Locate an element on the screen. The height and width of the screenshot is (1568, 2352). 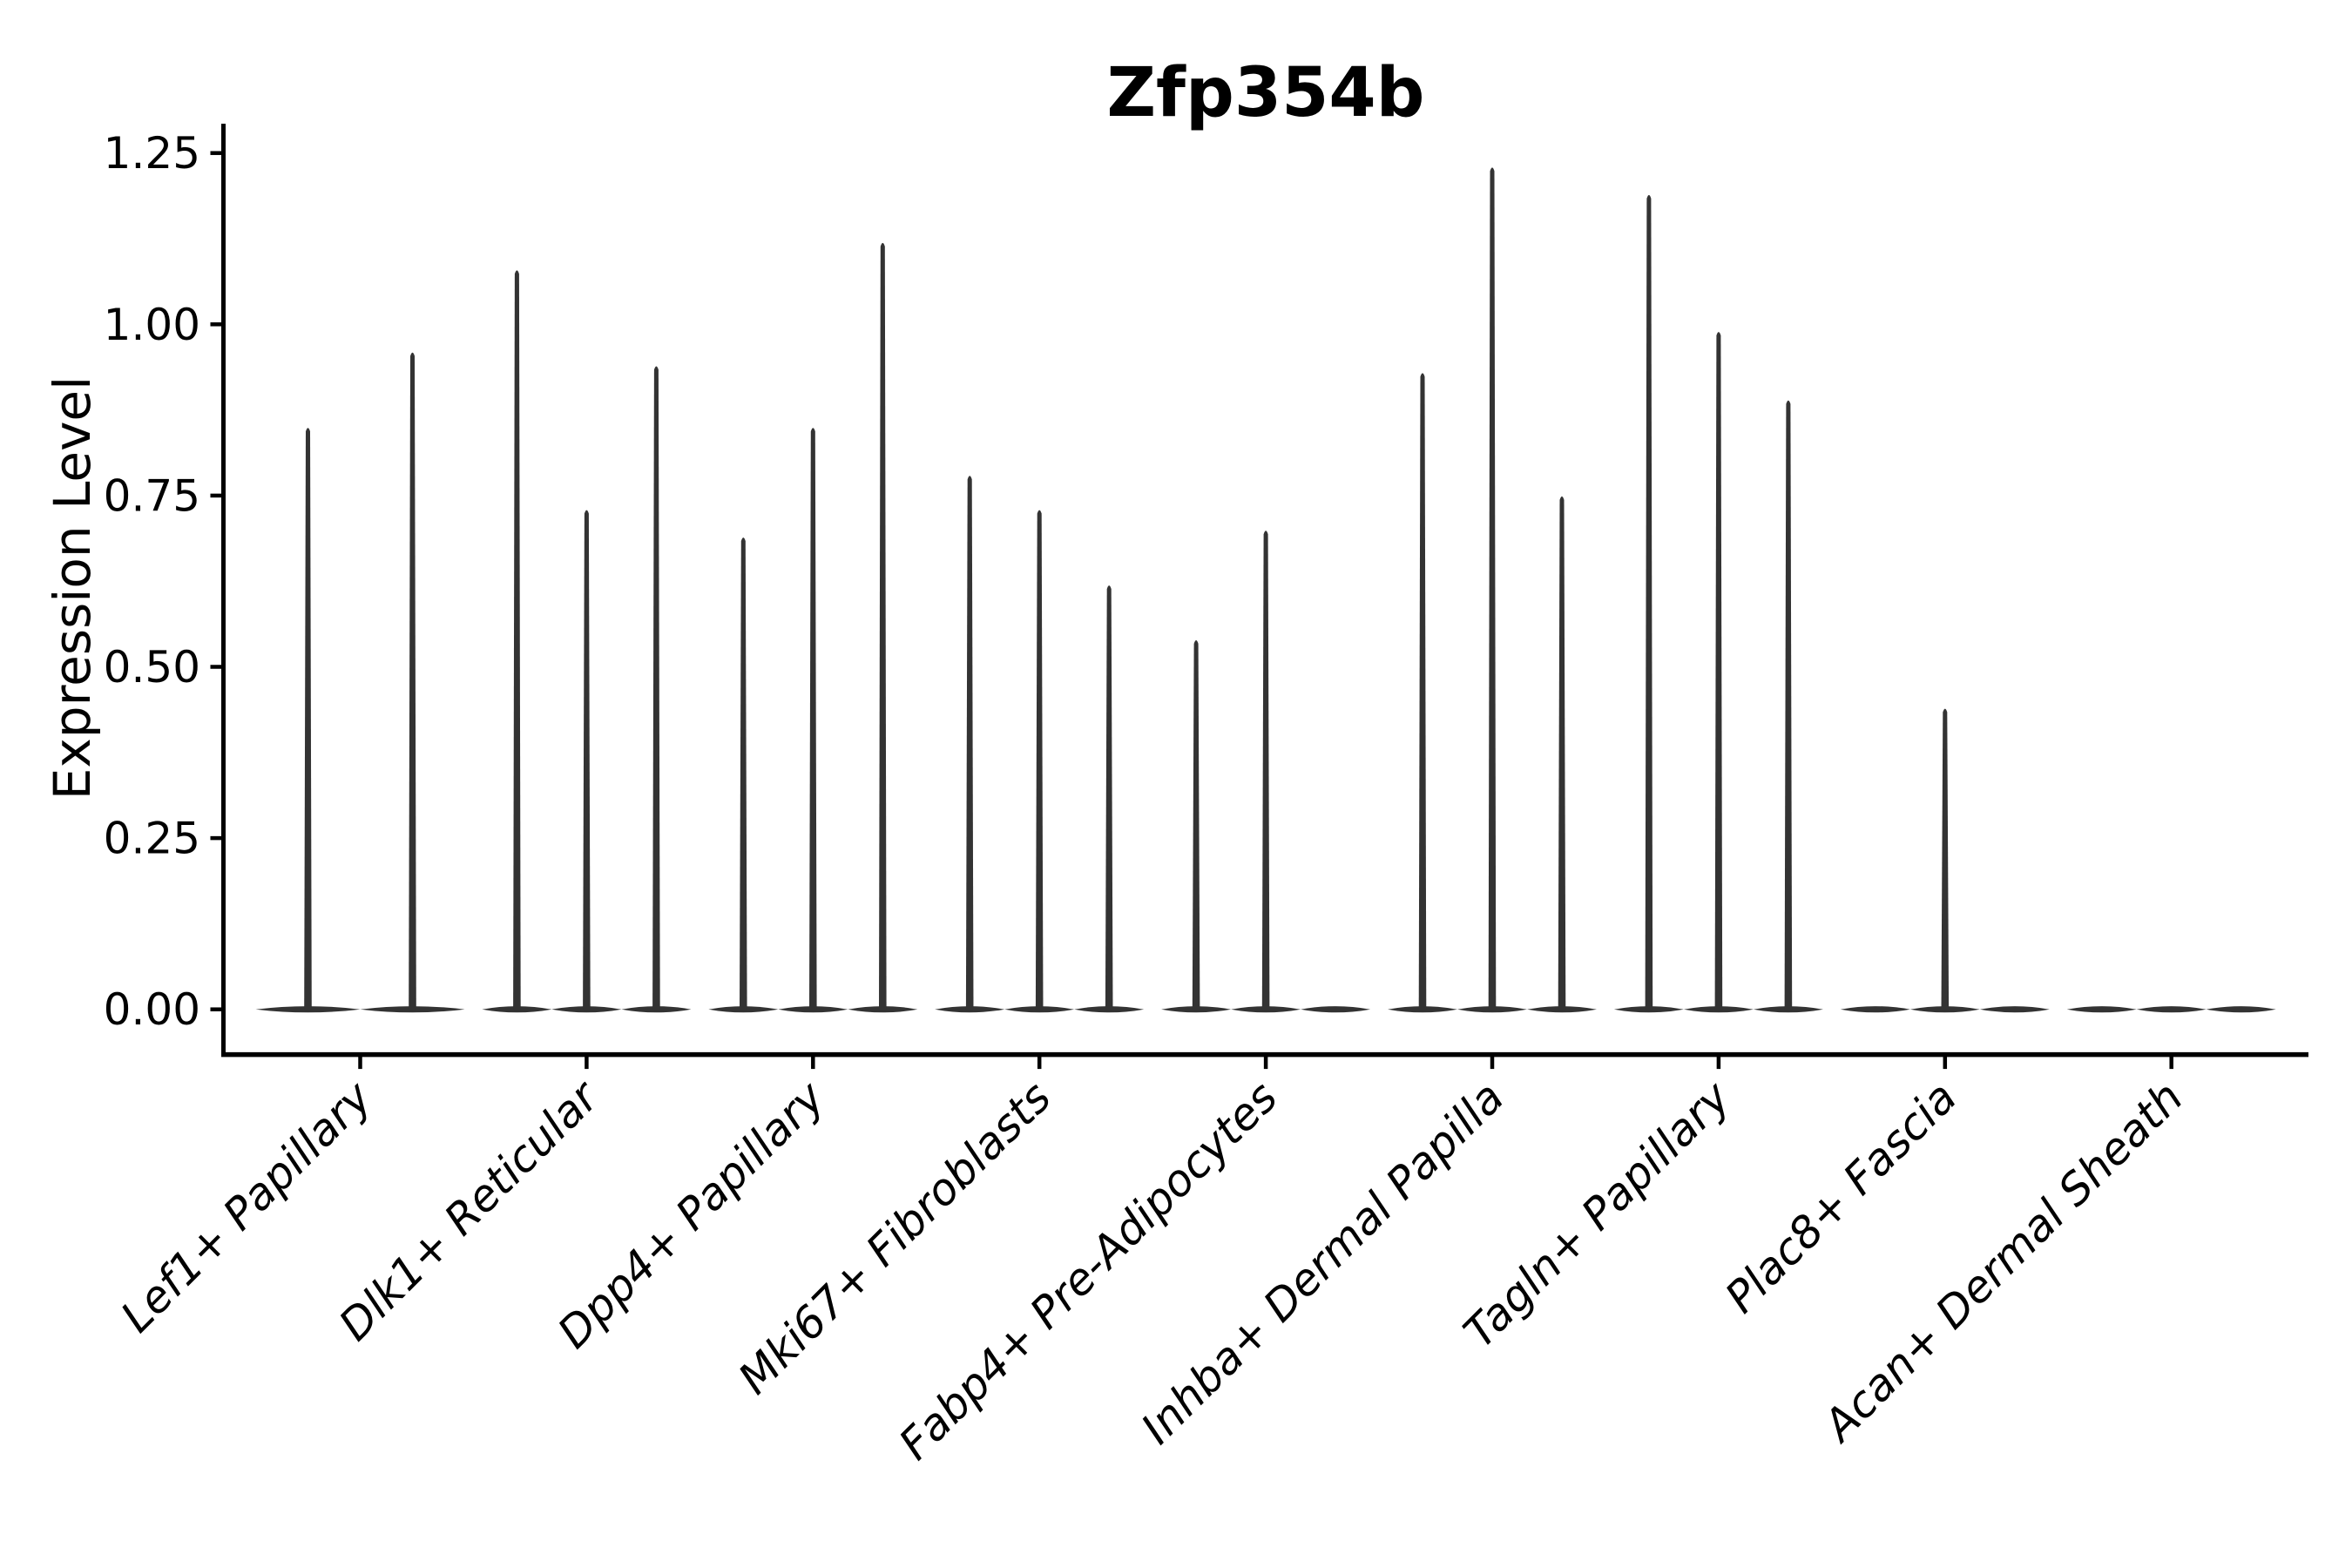
y-tick-label: 0.00 is located at coordinates (152, 1009).